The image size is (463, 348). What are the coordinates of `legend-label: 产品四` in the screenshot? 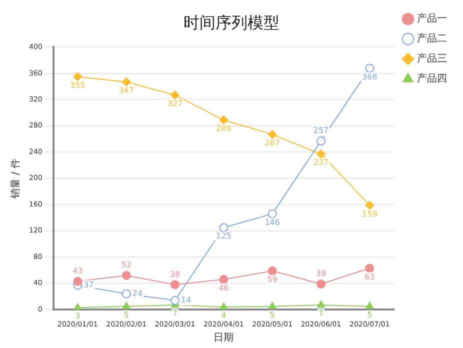 It's located at (432, 78).